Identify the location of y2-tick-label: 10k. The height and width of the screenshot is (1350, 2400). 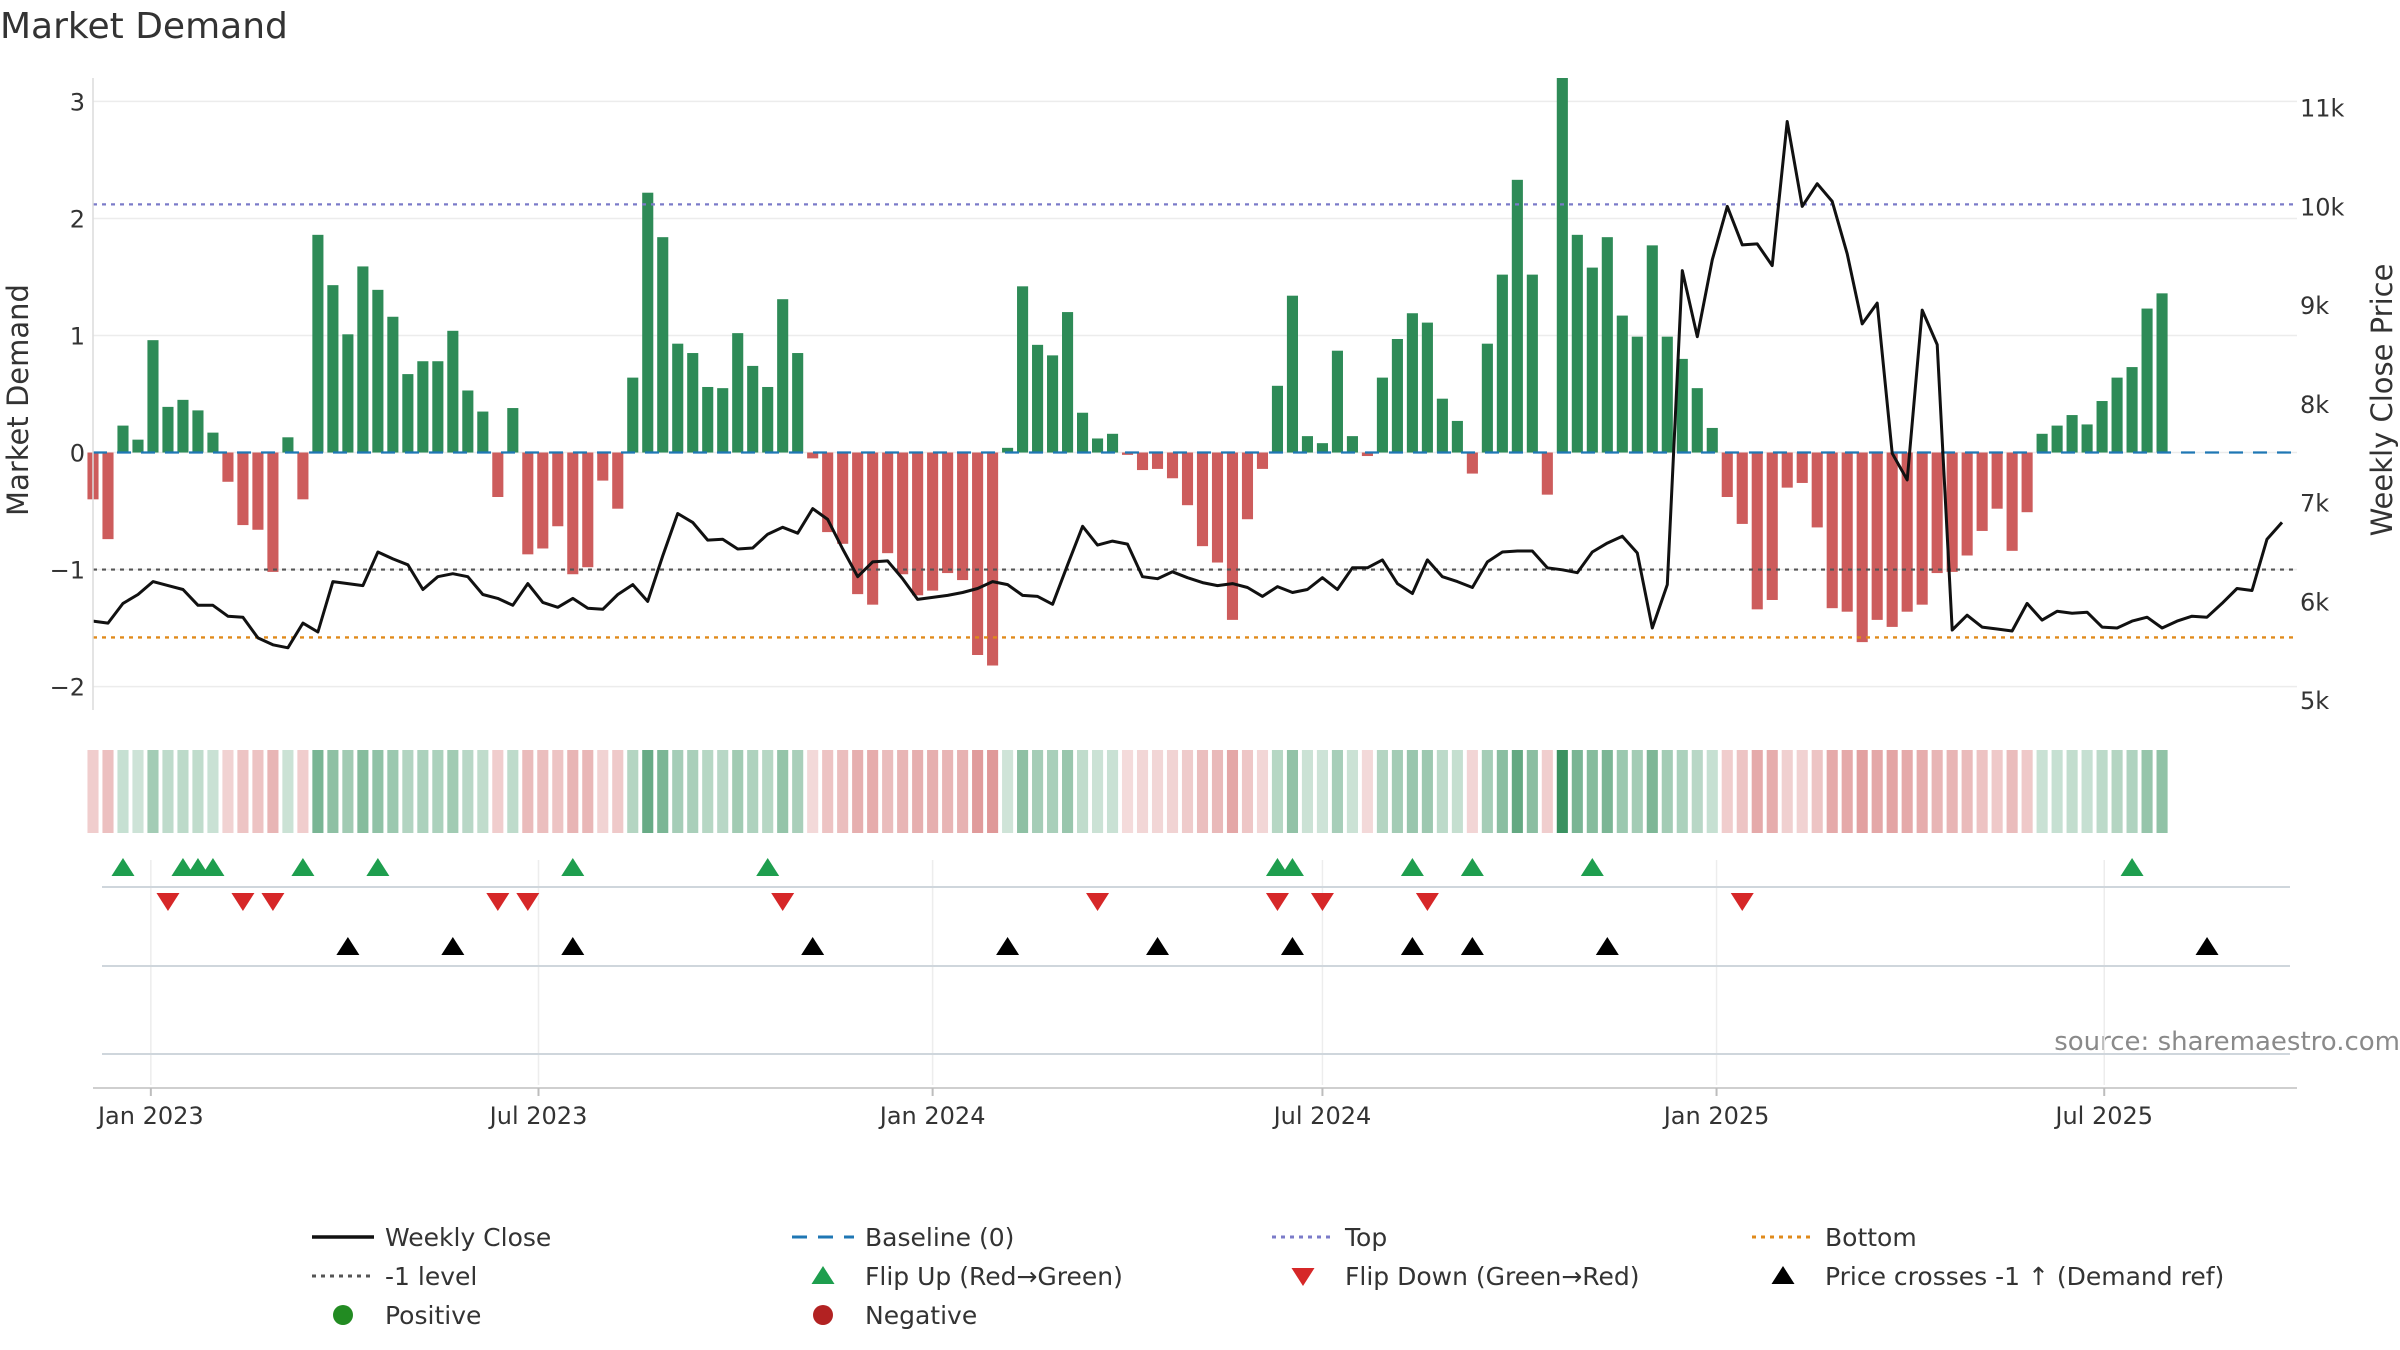
(2322, 207).